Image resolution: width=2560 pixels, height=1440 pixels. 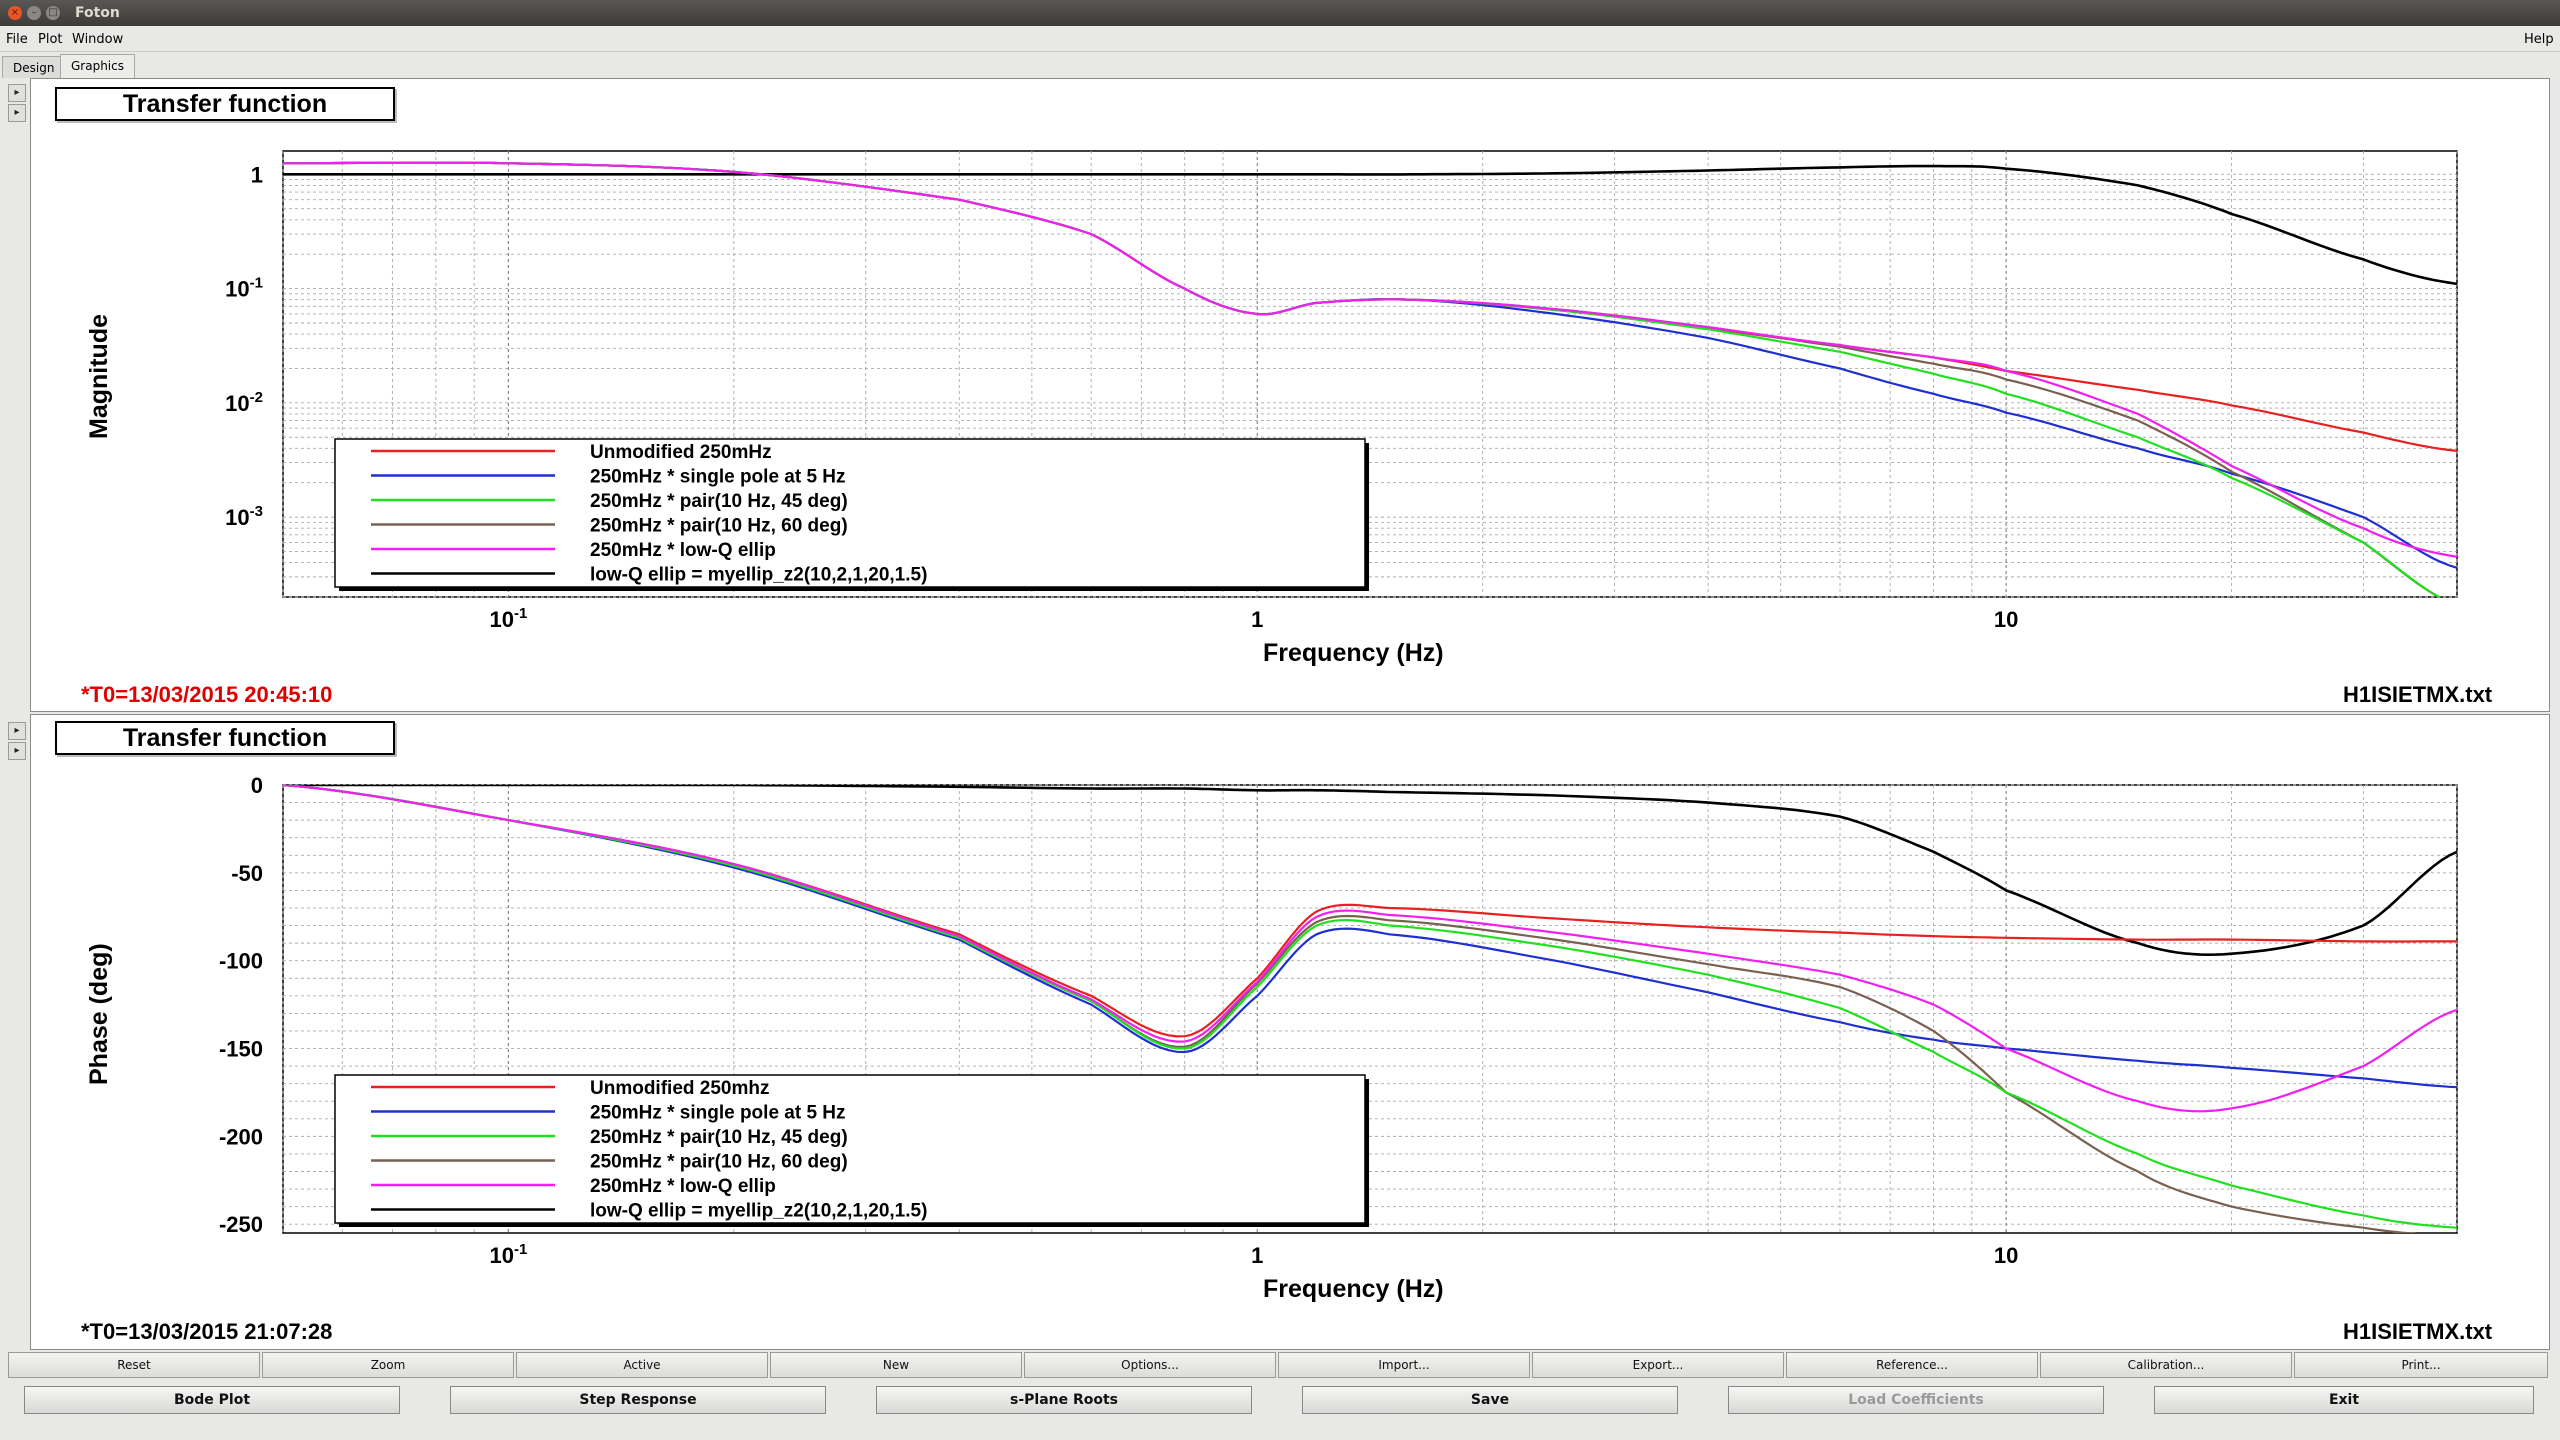 What do you see at coordinates (207, 694) in the screenshot?
I see `magnitude-timestamp: *T0=13/03/2015 20:45:10` at bounding box center [207, 694].